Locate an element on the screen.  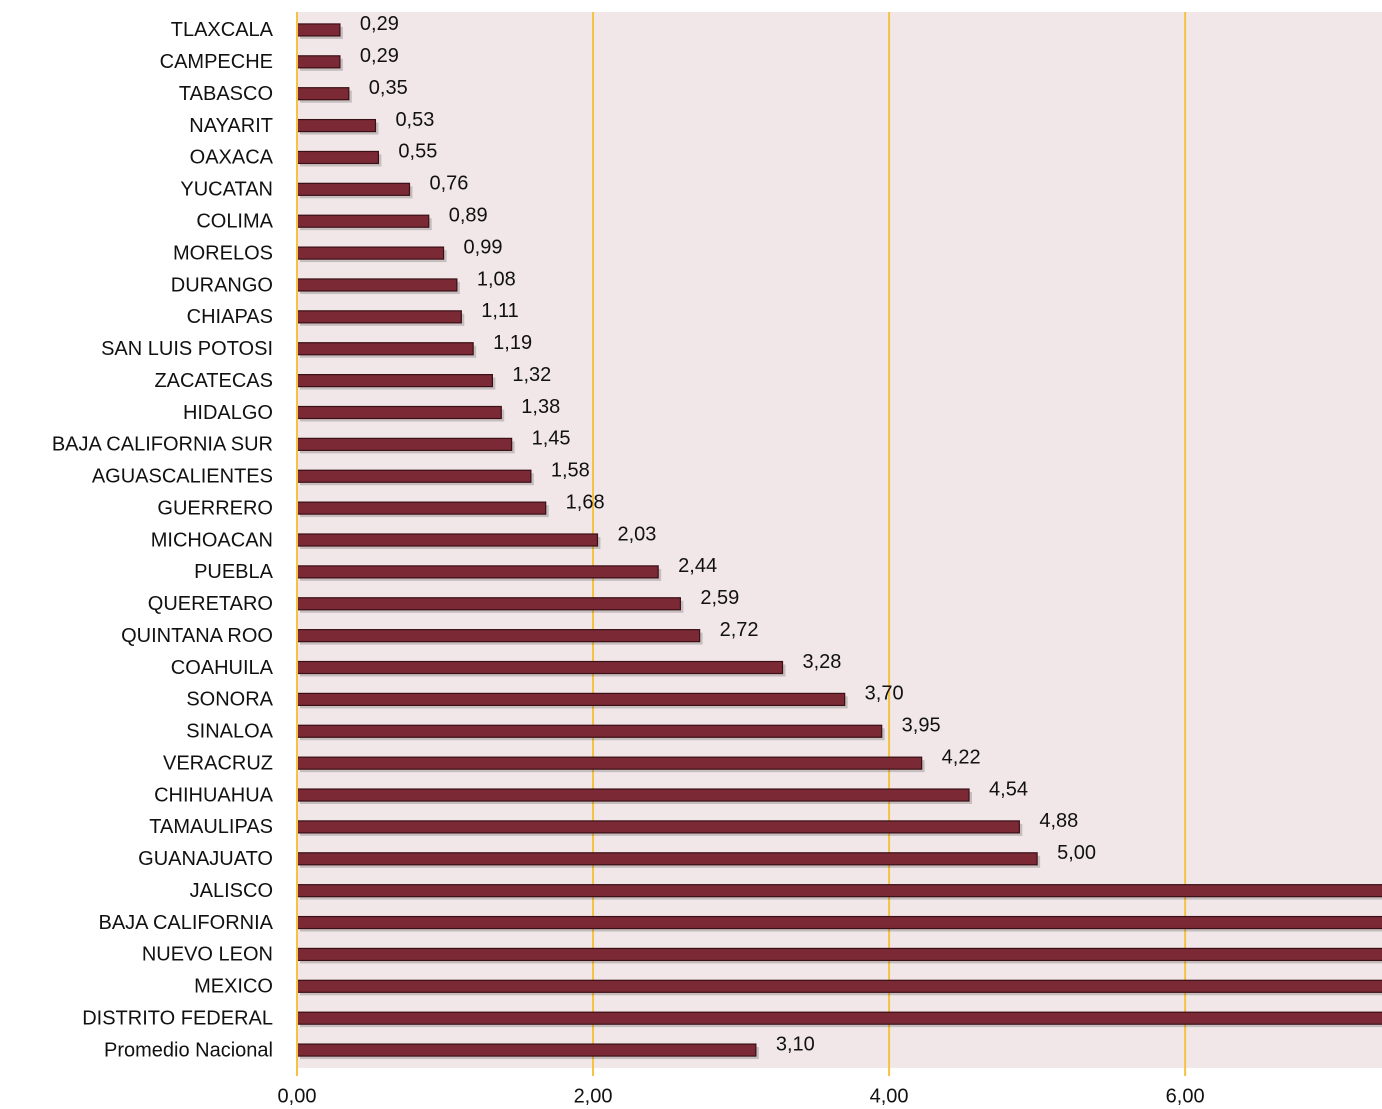
value-label: 1,38 is located at coordinates (540, 407).